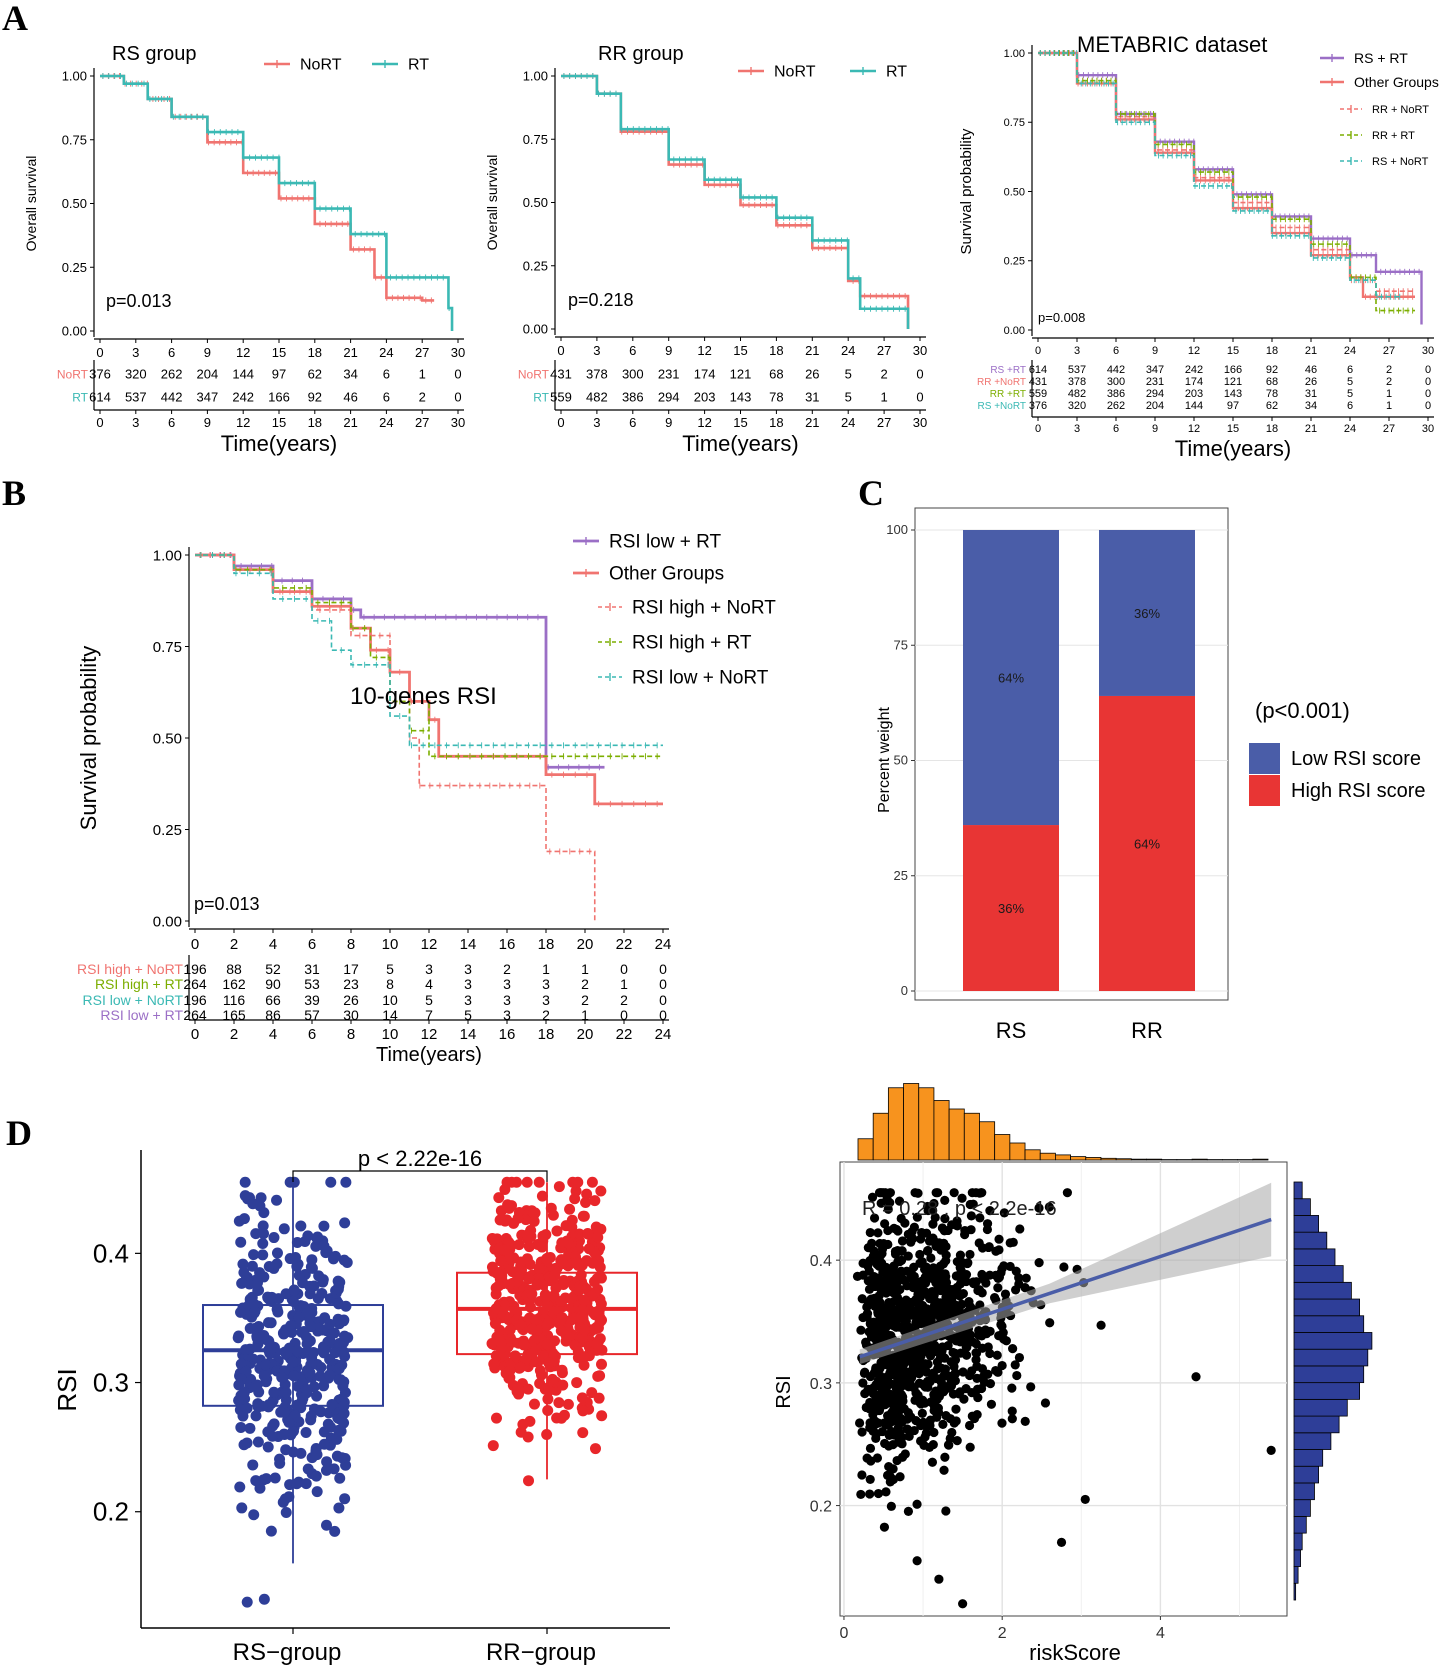  I want to click on risk-count: 23, so click(351, 984).